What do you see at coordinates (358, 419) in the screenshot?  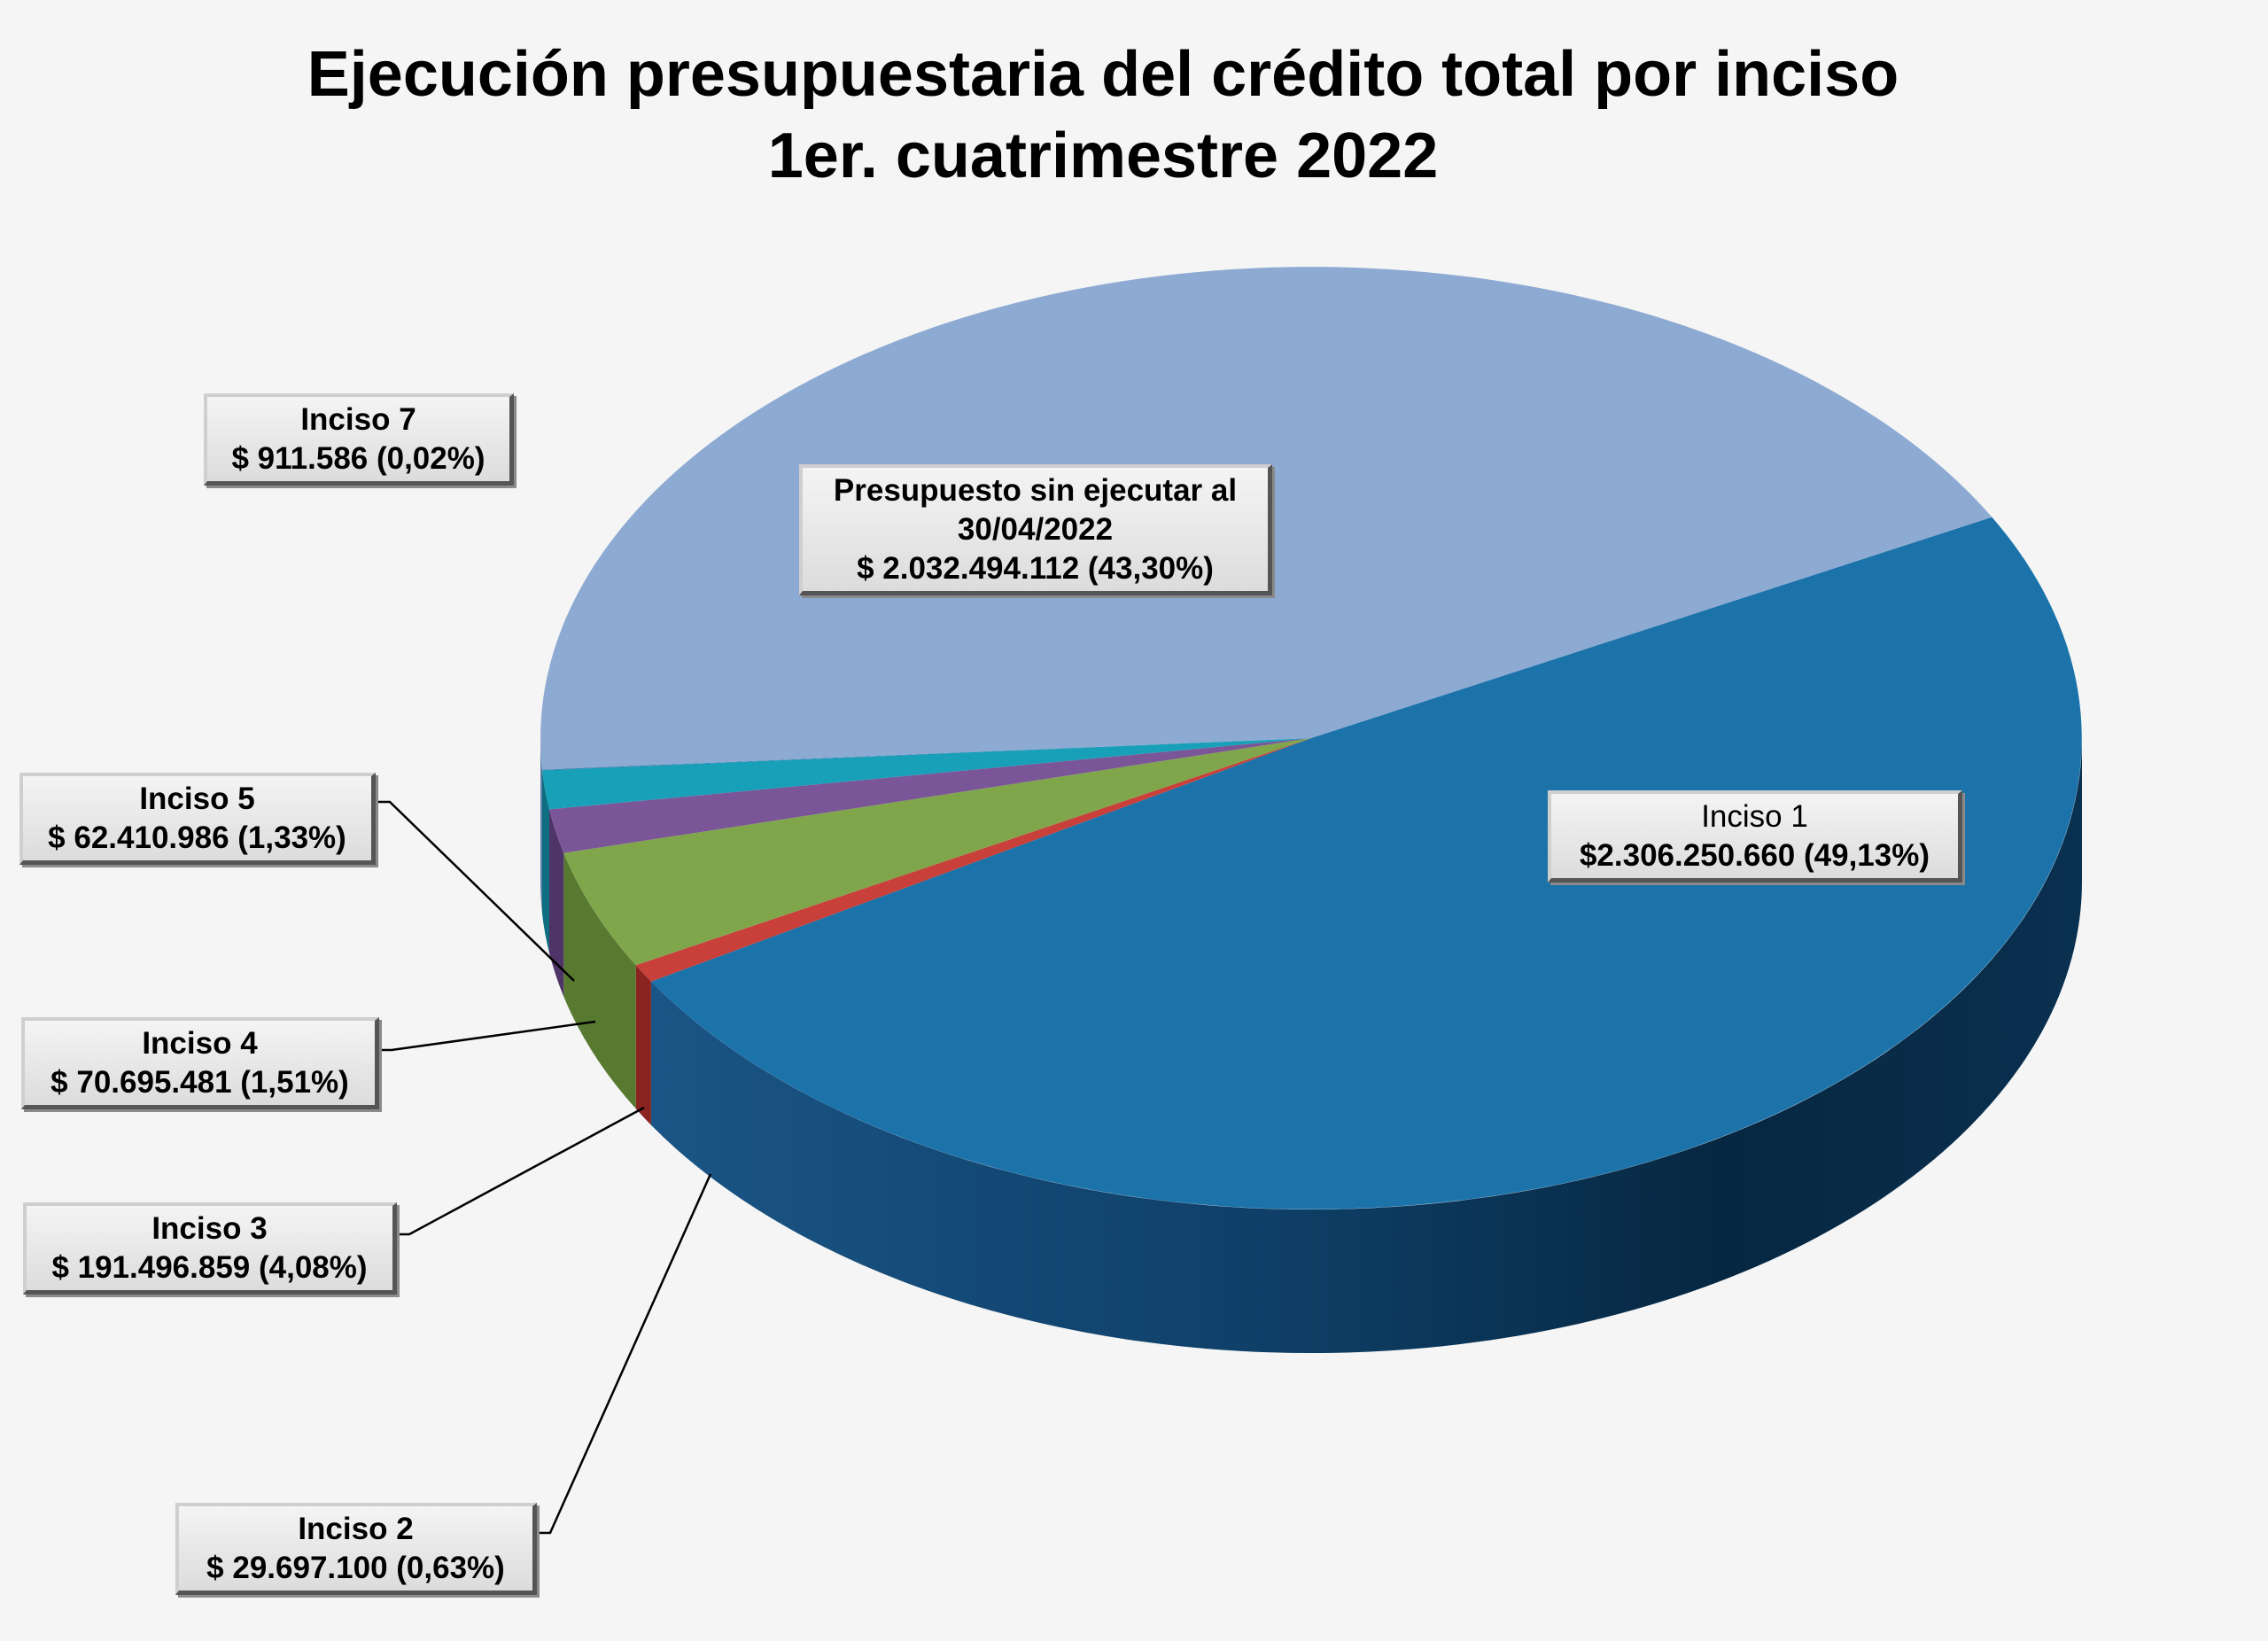 I see `data-label-name: Inciso 7` at bounding box center [358, 419].